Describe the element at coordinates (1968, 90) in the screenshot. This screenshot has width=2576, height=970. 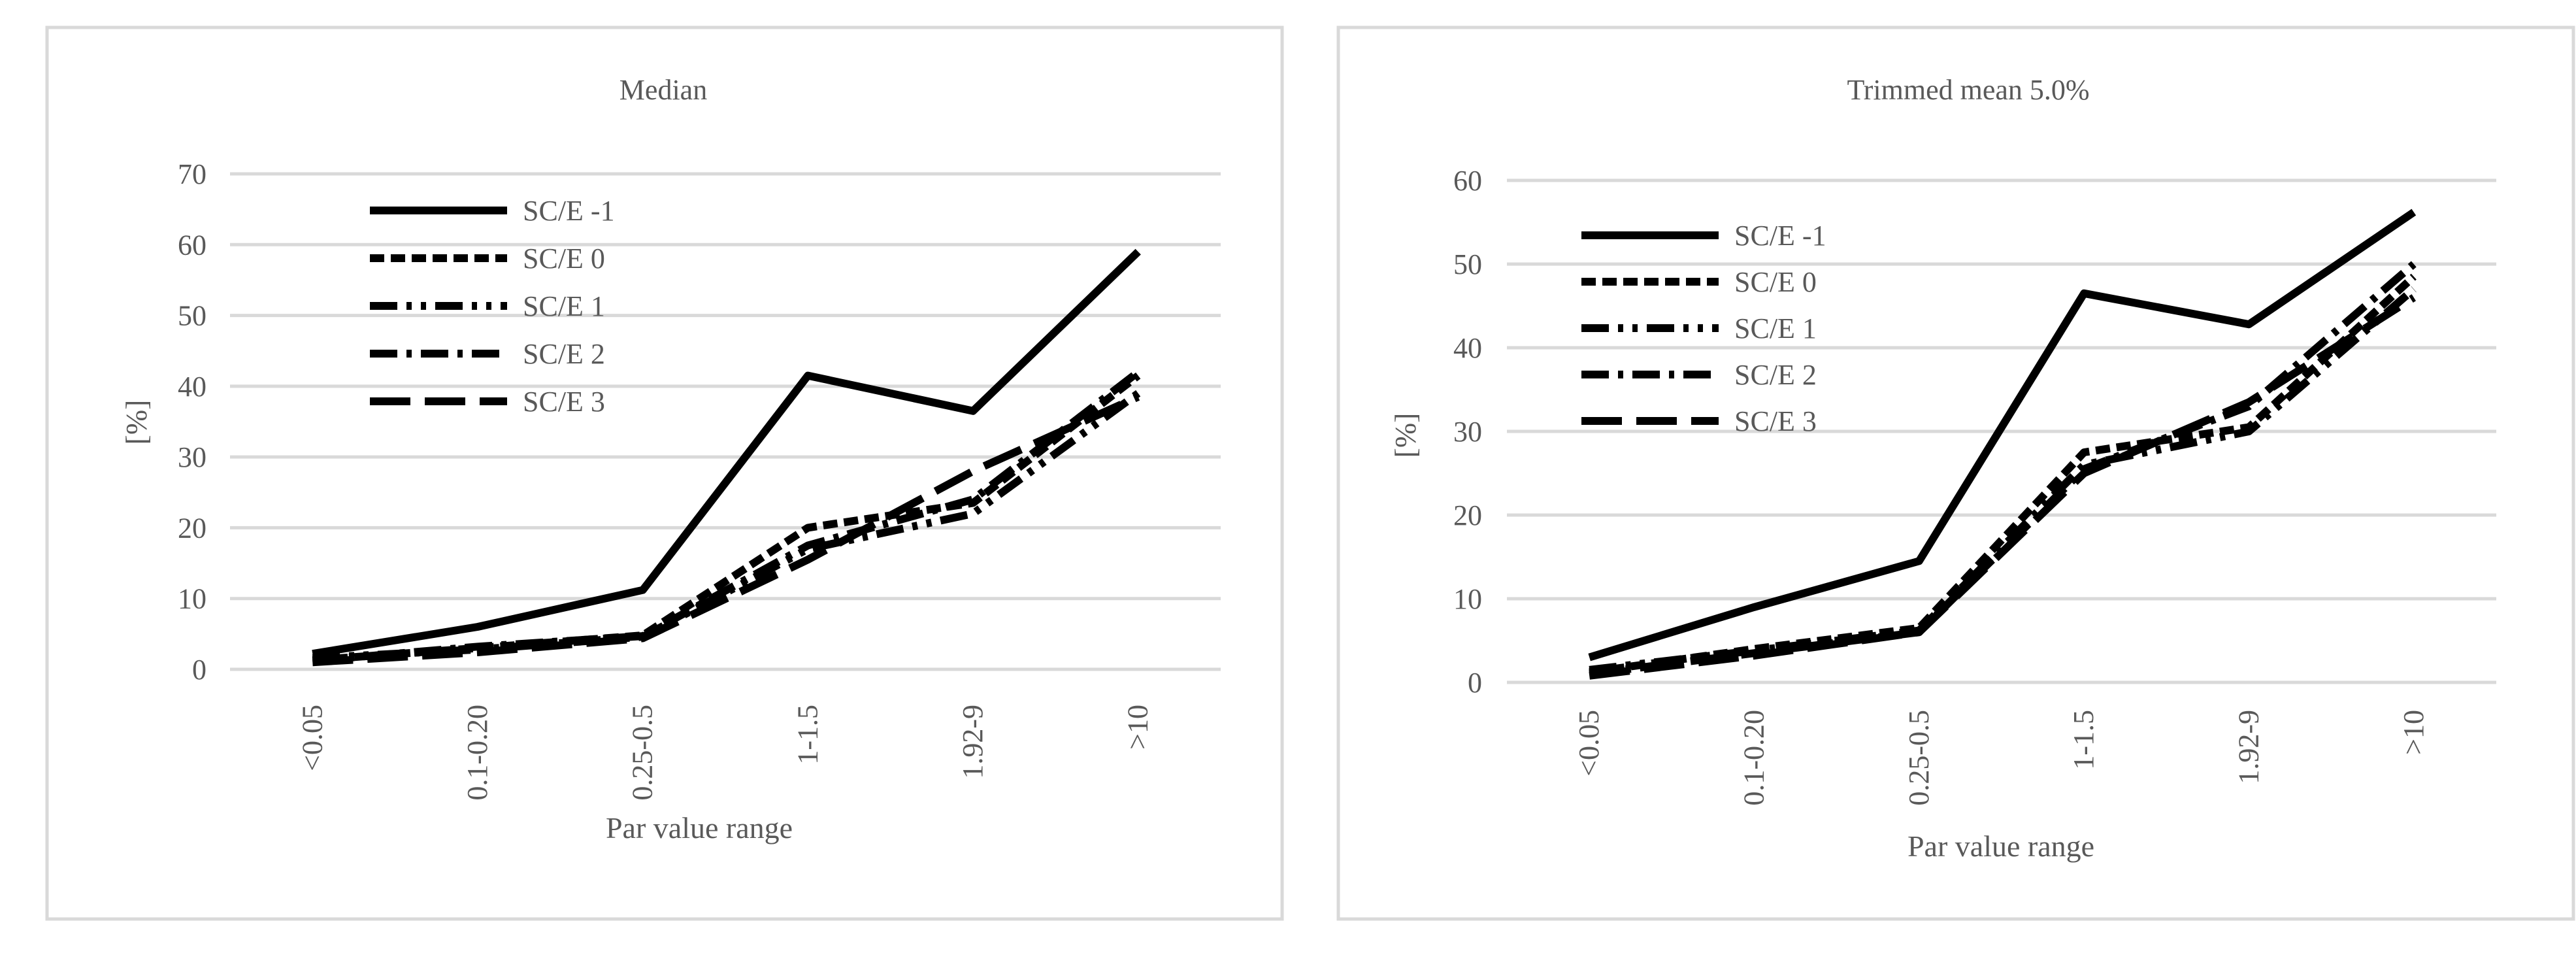
I see `chart-title: Trimmed mean 5.0%` at that location.